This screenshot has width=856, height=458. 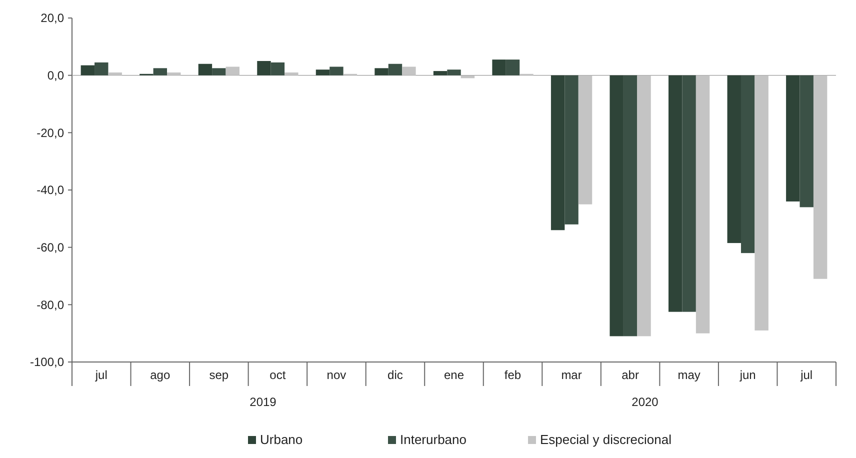 I want to click on x-tick-label: feb, so click(x=513, y=375).